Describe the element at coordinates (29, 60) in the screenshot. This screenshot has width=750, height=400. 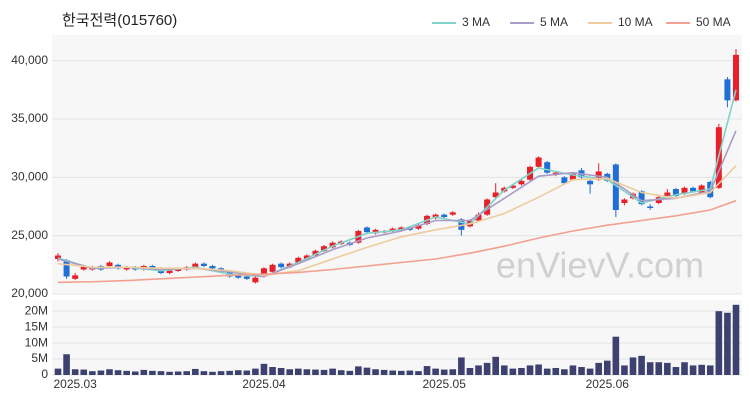
I see `y-tick-label: 40,000` at that location.